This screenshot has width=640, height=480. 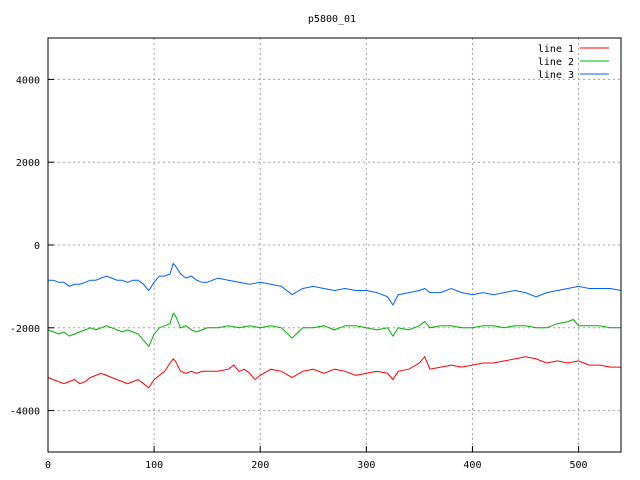 I want to click on y-tick-label: -4000, so click(x=25, y=412).